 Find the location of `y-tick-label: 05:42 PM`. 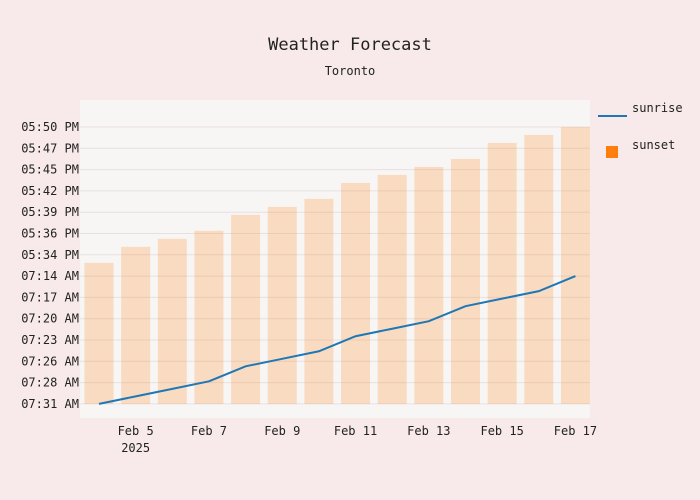

y-tick-label: 05:42 PM is located at coordinates (50, 191).